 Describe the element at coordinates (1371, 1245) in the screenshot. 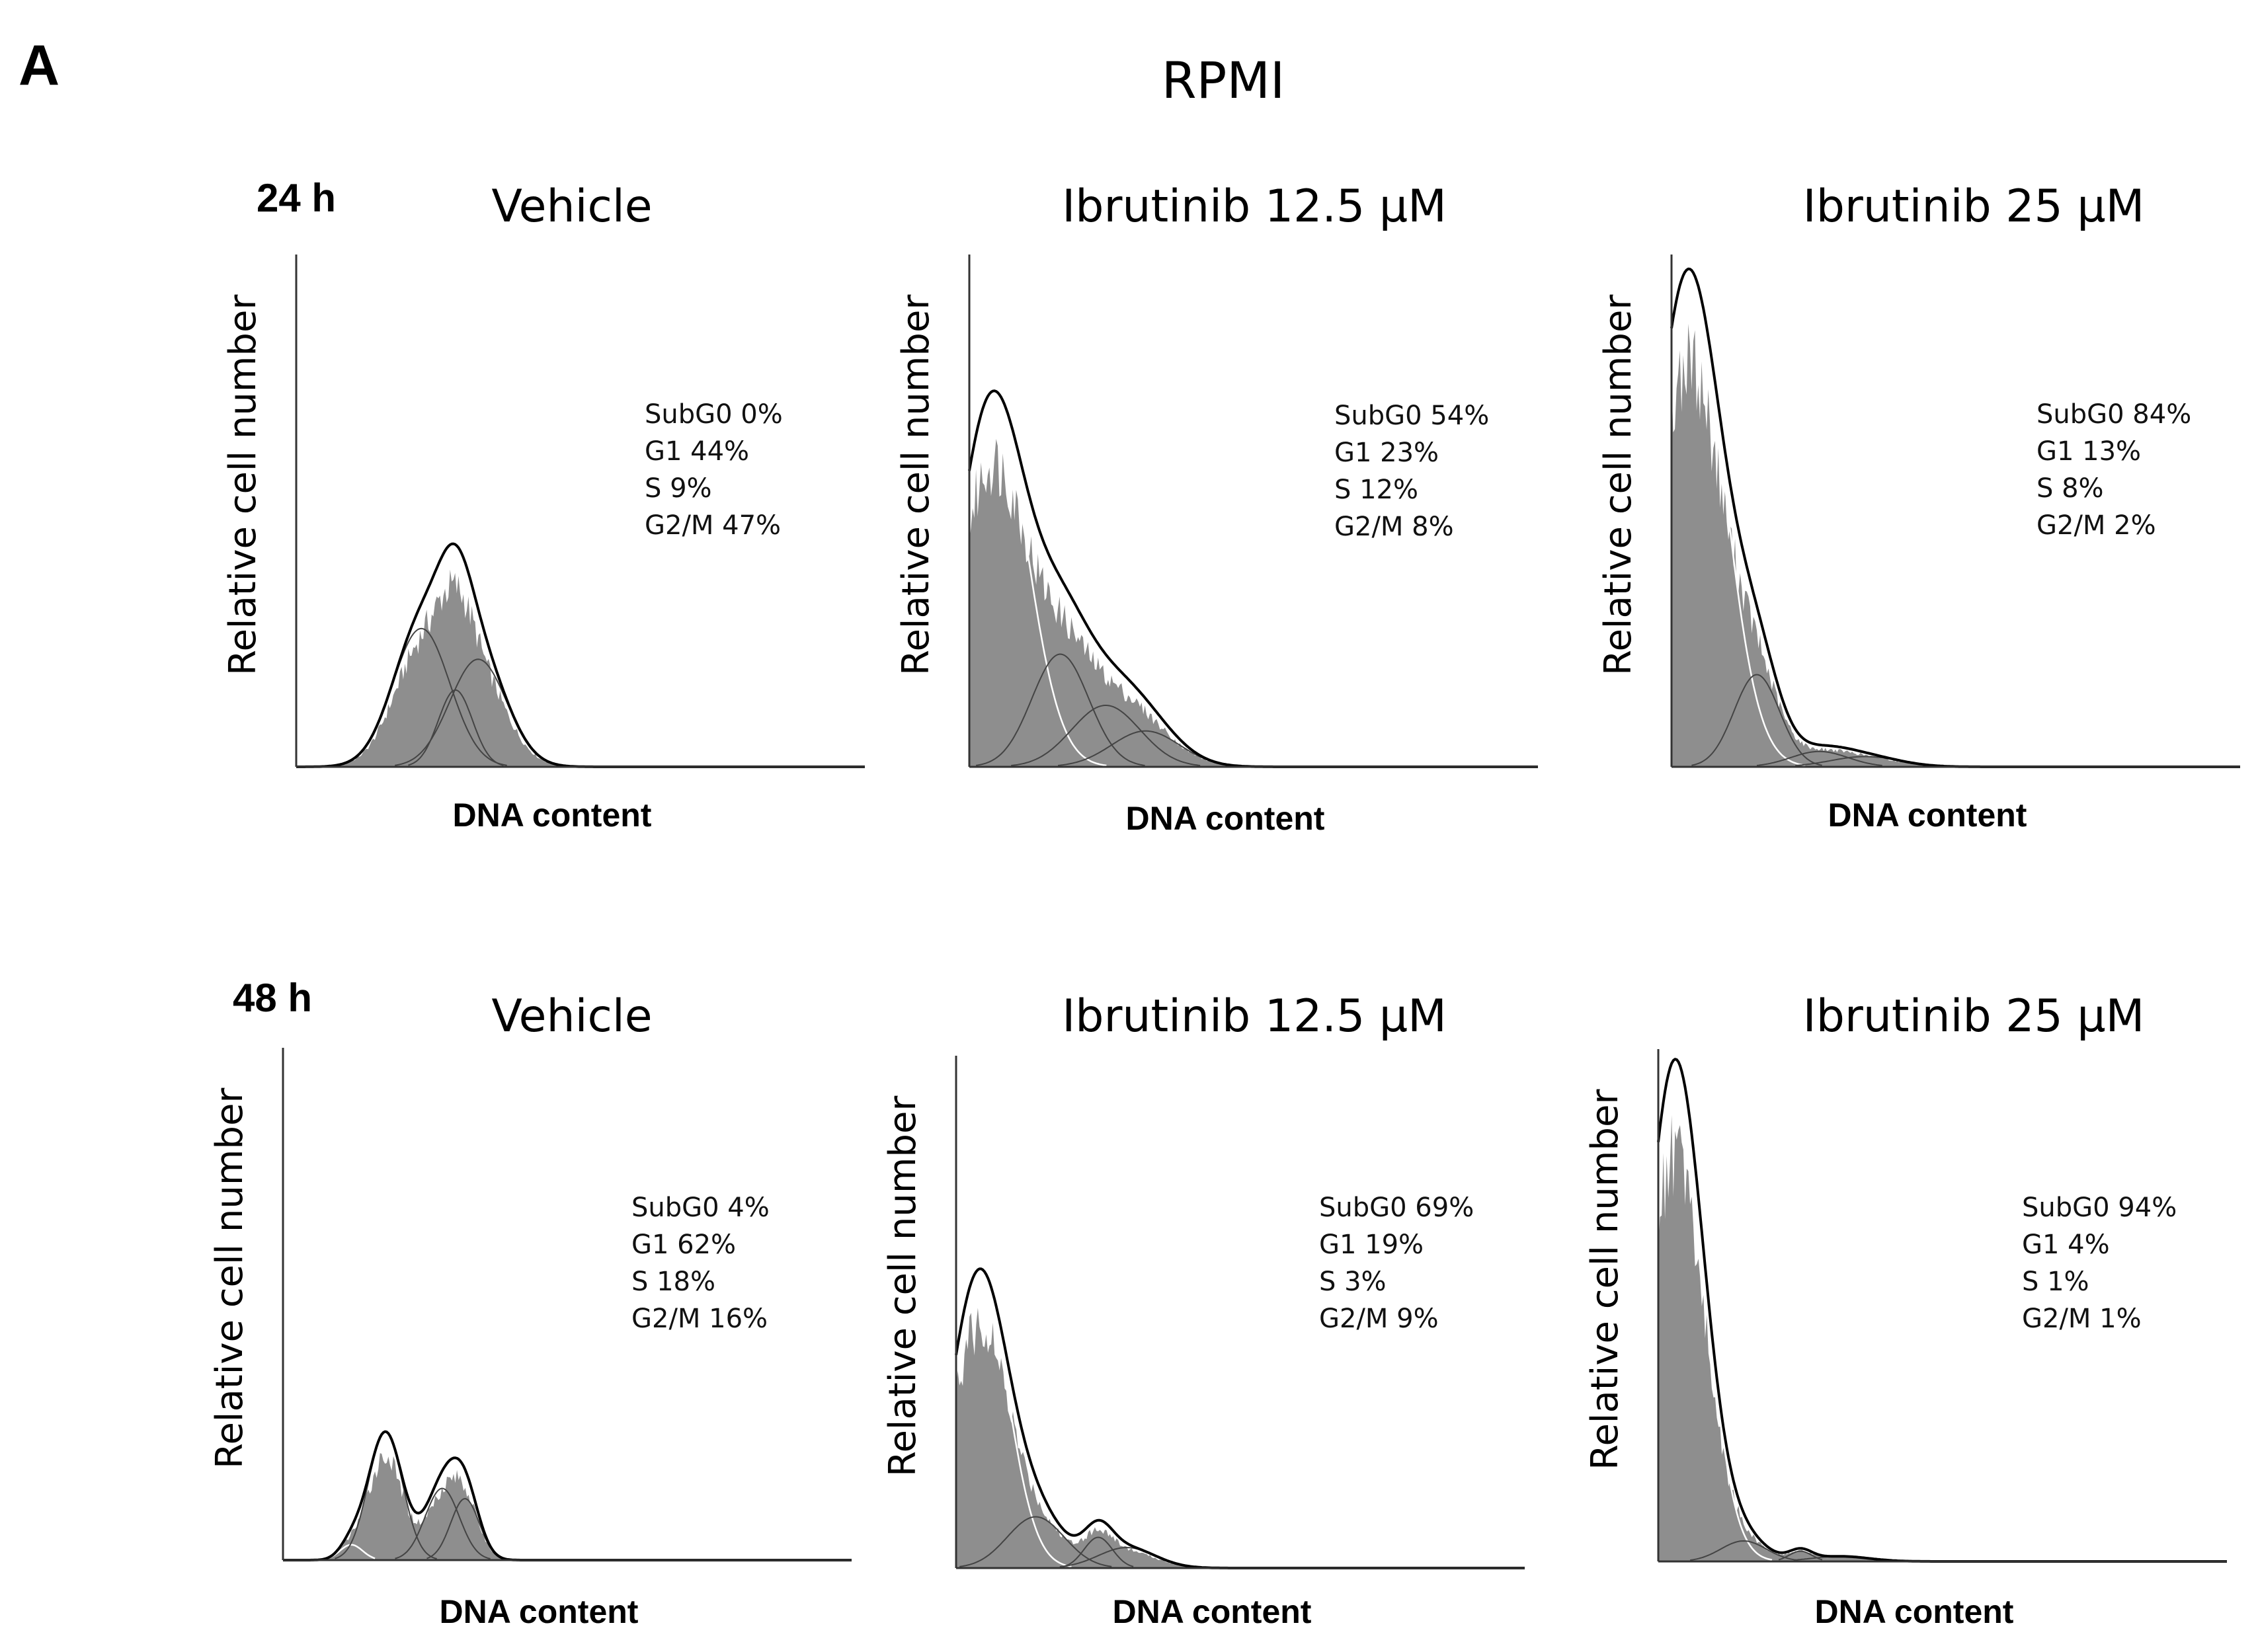

I see `stat-g1: G1 19%` at that location.